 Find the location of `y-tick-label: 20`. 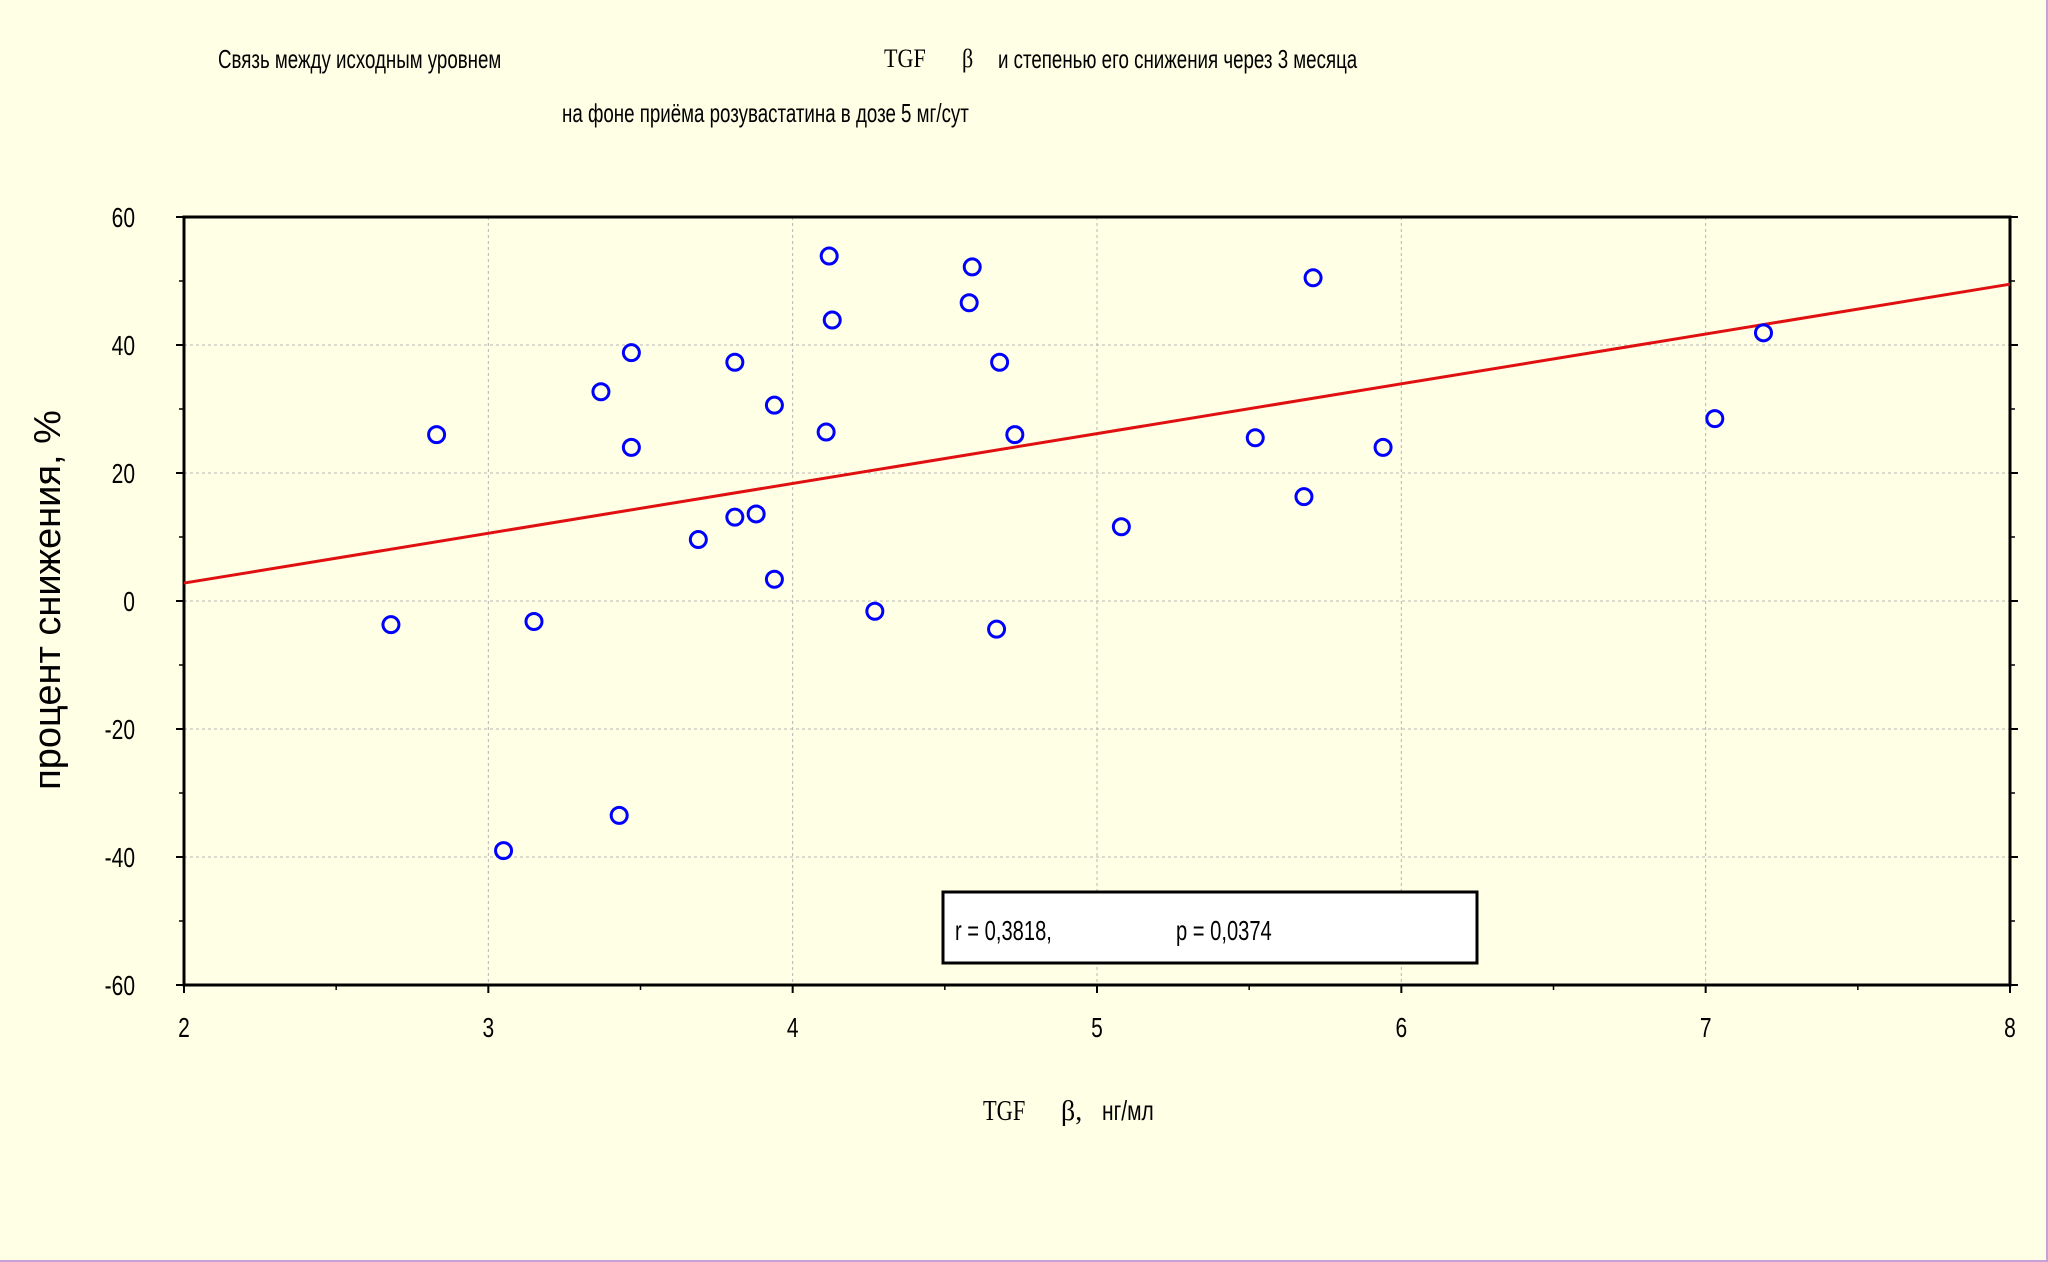

y-tick-label: 20 is located at coordinates (123, 474).